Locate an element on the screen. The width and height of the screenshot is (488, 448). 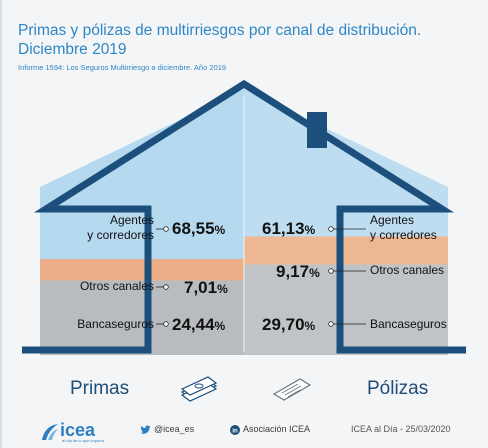
label-agentes-left-line1: Agentes is located at coordinates (131, 220).